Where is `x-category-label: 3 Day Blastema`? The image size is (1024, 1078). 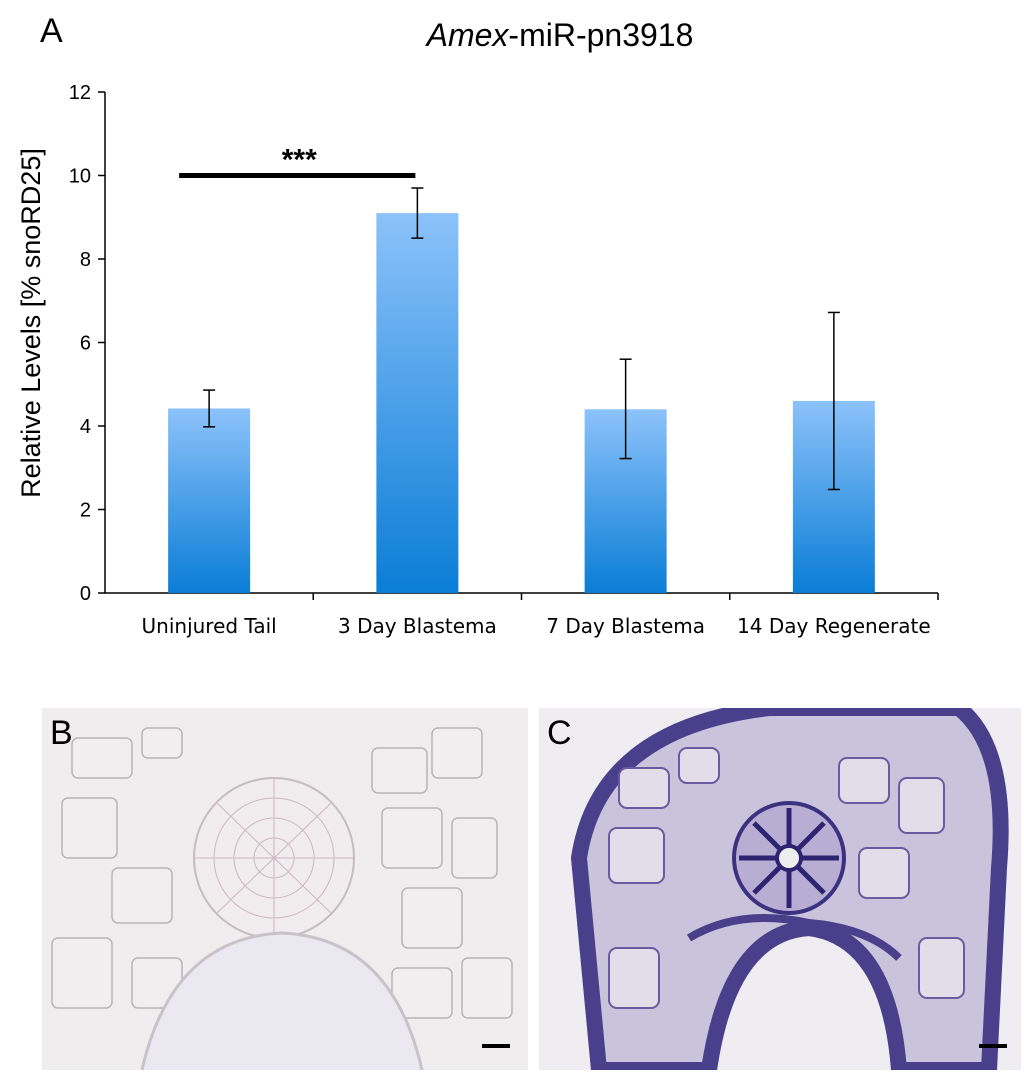 x-category-label: 3 Day Blastema is located at coordinates (417, 626).